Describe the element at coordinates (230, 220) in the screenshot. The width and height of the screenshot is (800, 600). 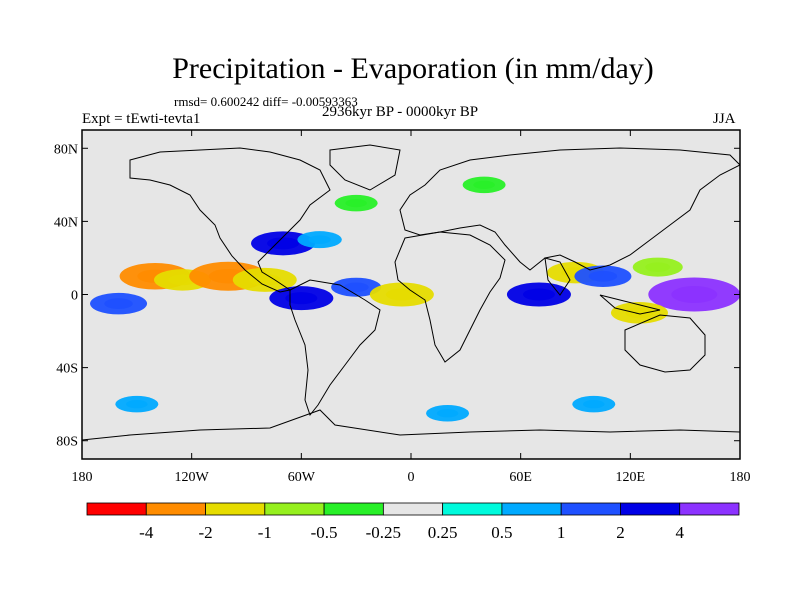
I see `coast-north-america` at that location.